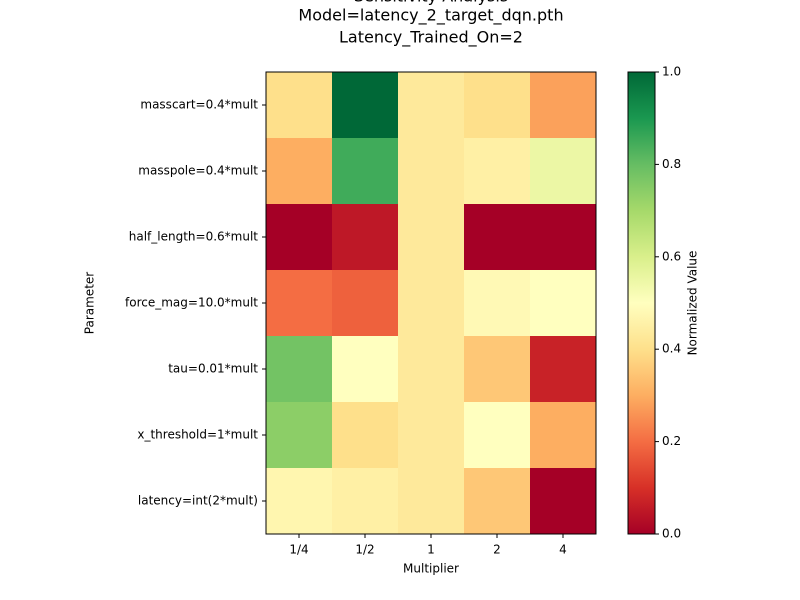  What do you see at coordinates (194, 237) in the screenshot?
I see `y-tick-label: half_length=0.6*mult` at bounding box center [194, 237].